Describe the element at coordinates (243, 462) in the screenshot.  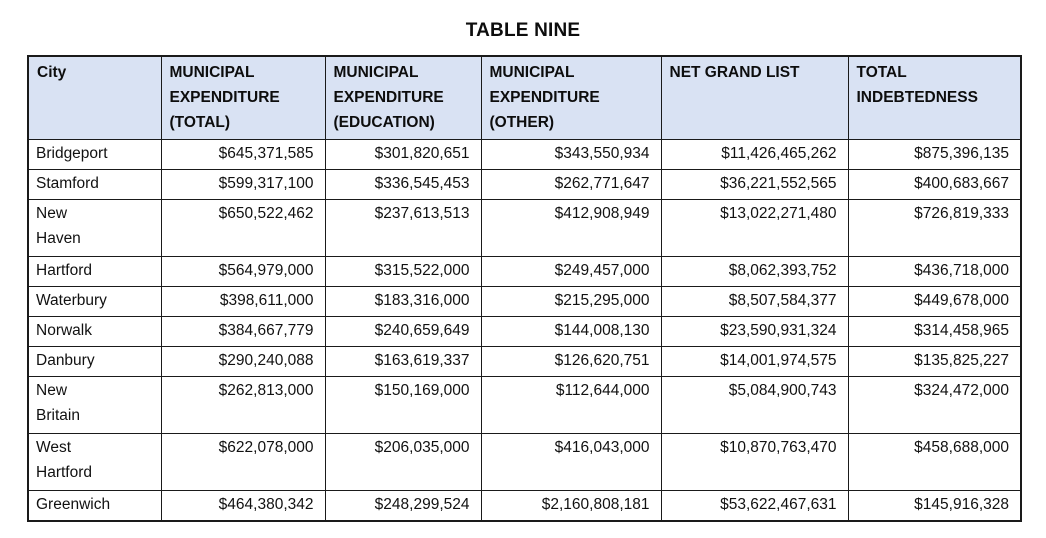
I see `municipal-expenditure-total-cell: $622,078,000` at that location.